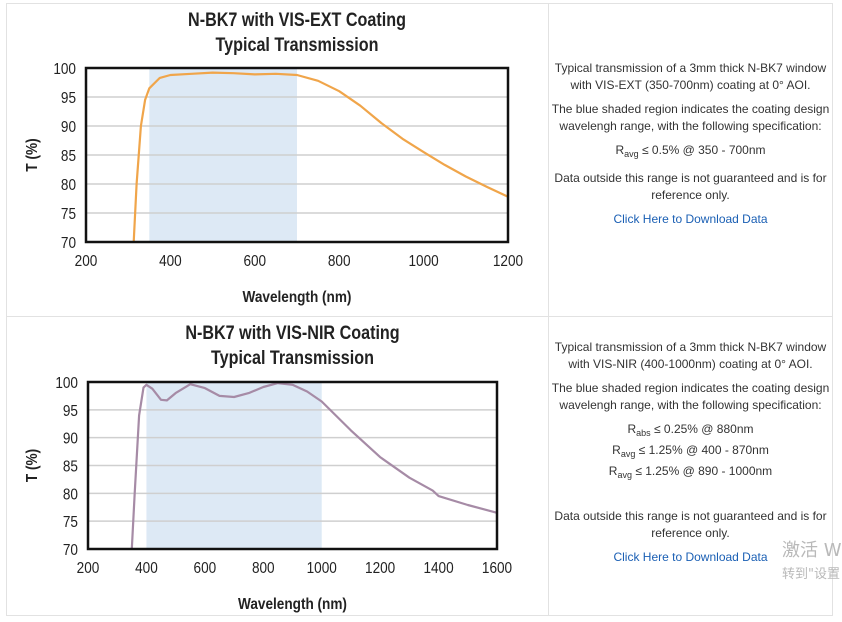 This screenshot has width=842, height=622. I want to click on chart-title: N-BK7 with VIS-EXT Coating, so click(297, 20).